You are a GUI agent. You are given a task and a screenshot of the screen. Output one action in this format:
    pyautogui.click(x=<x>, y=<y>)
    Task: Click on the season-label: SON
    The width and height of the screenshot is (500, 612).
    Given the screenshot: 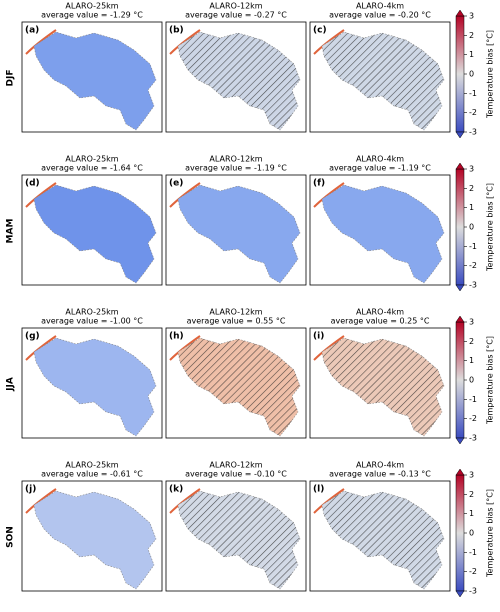 What is the action you would take?
    pyautogui.click(x=11, y=537)
    